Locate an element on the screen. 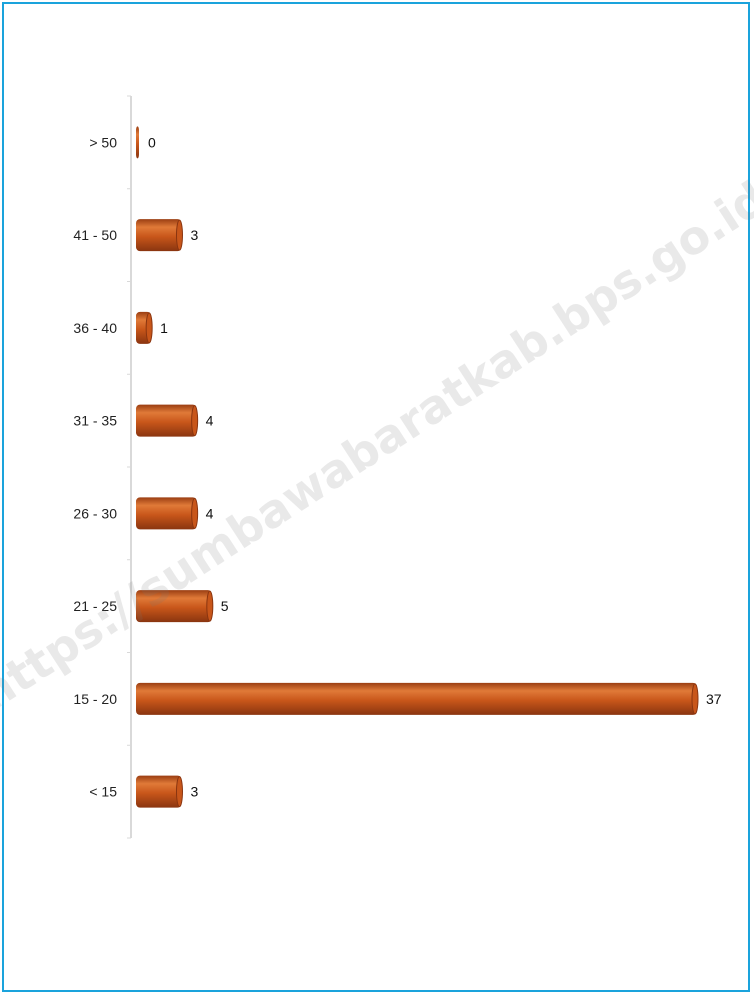  category-label: 21 - 25 is located at coordinates (95, 606).